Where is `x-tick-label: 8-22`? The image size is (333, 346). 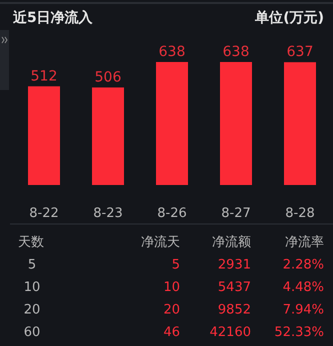
x-tick-label: 8-22 is located at coordinates (44, 213).